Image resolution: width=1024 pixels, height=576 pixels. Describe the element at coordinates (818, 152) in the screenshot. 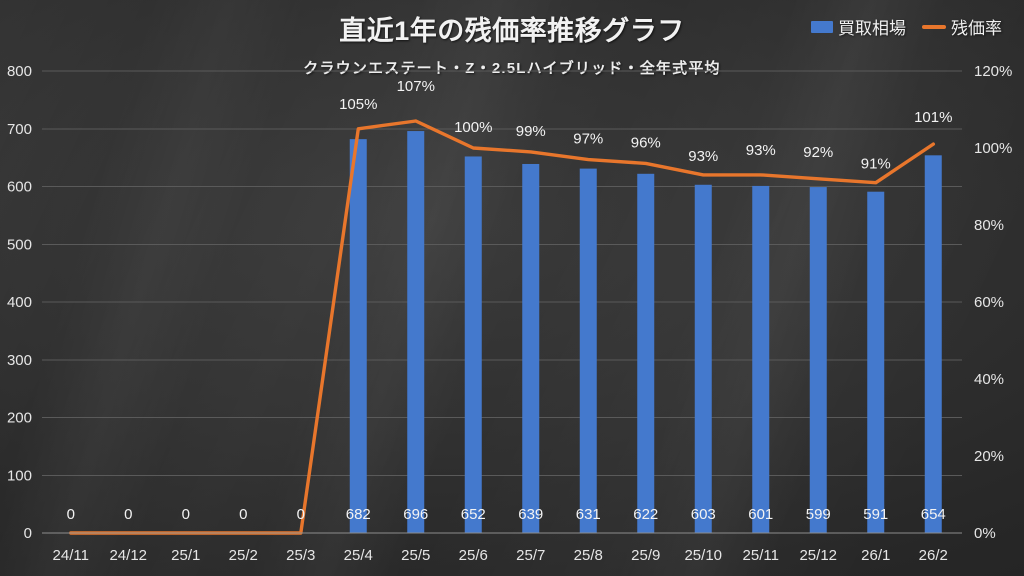

I see `percent-value-label: 92%` at that location.